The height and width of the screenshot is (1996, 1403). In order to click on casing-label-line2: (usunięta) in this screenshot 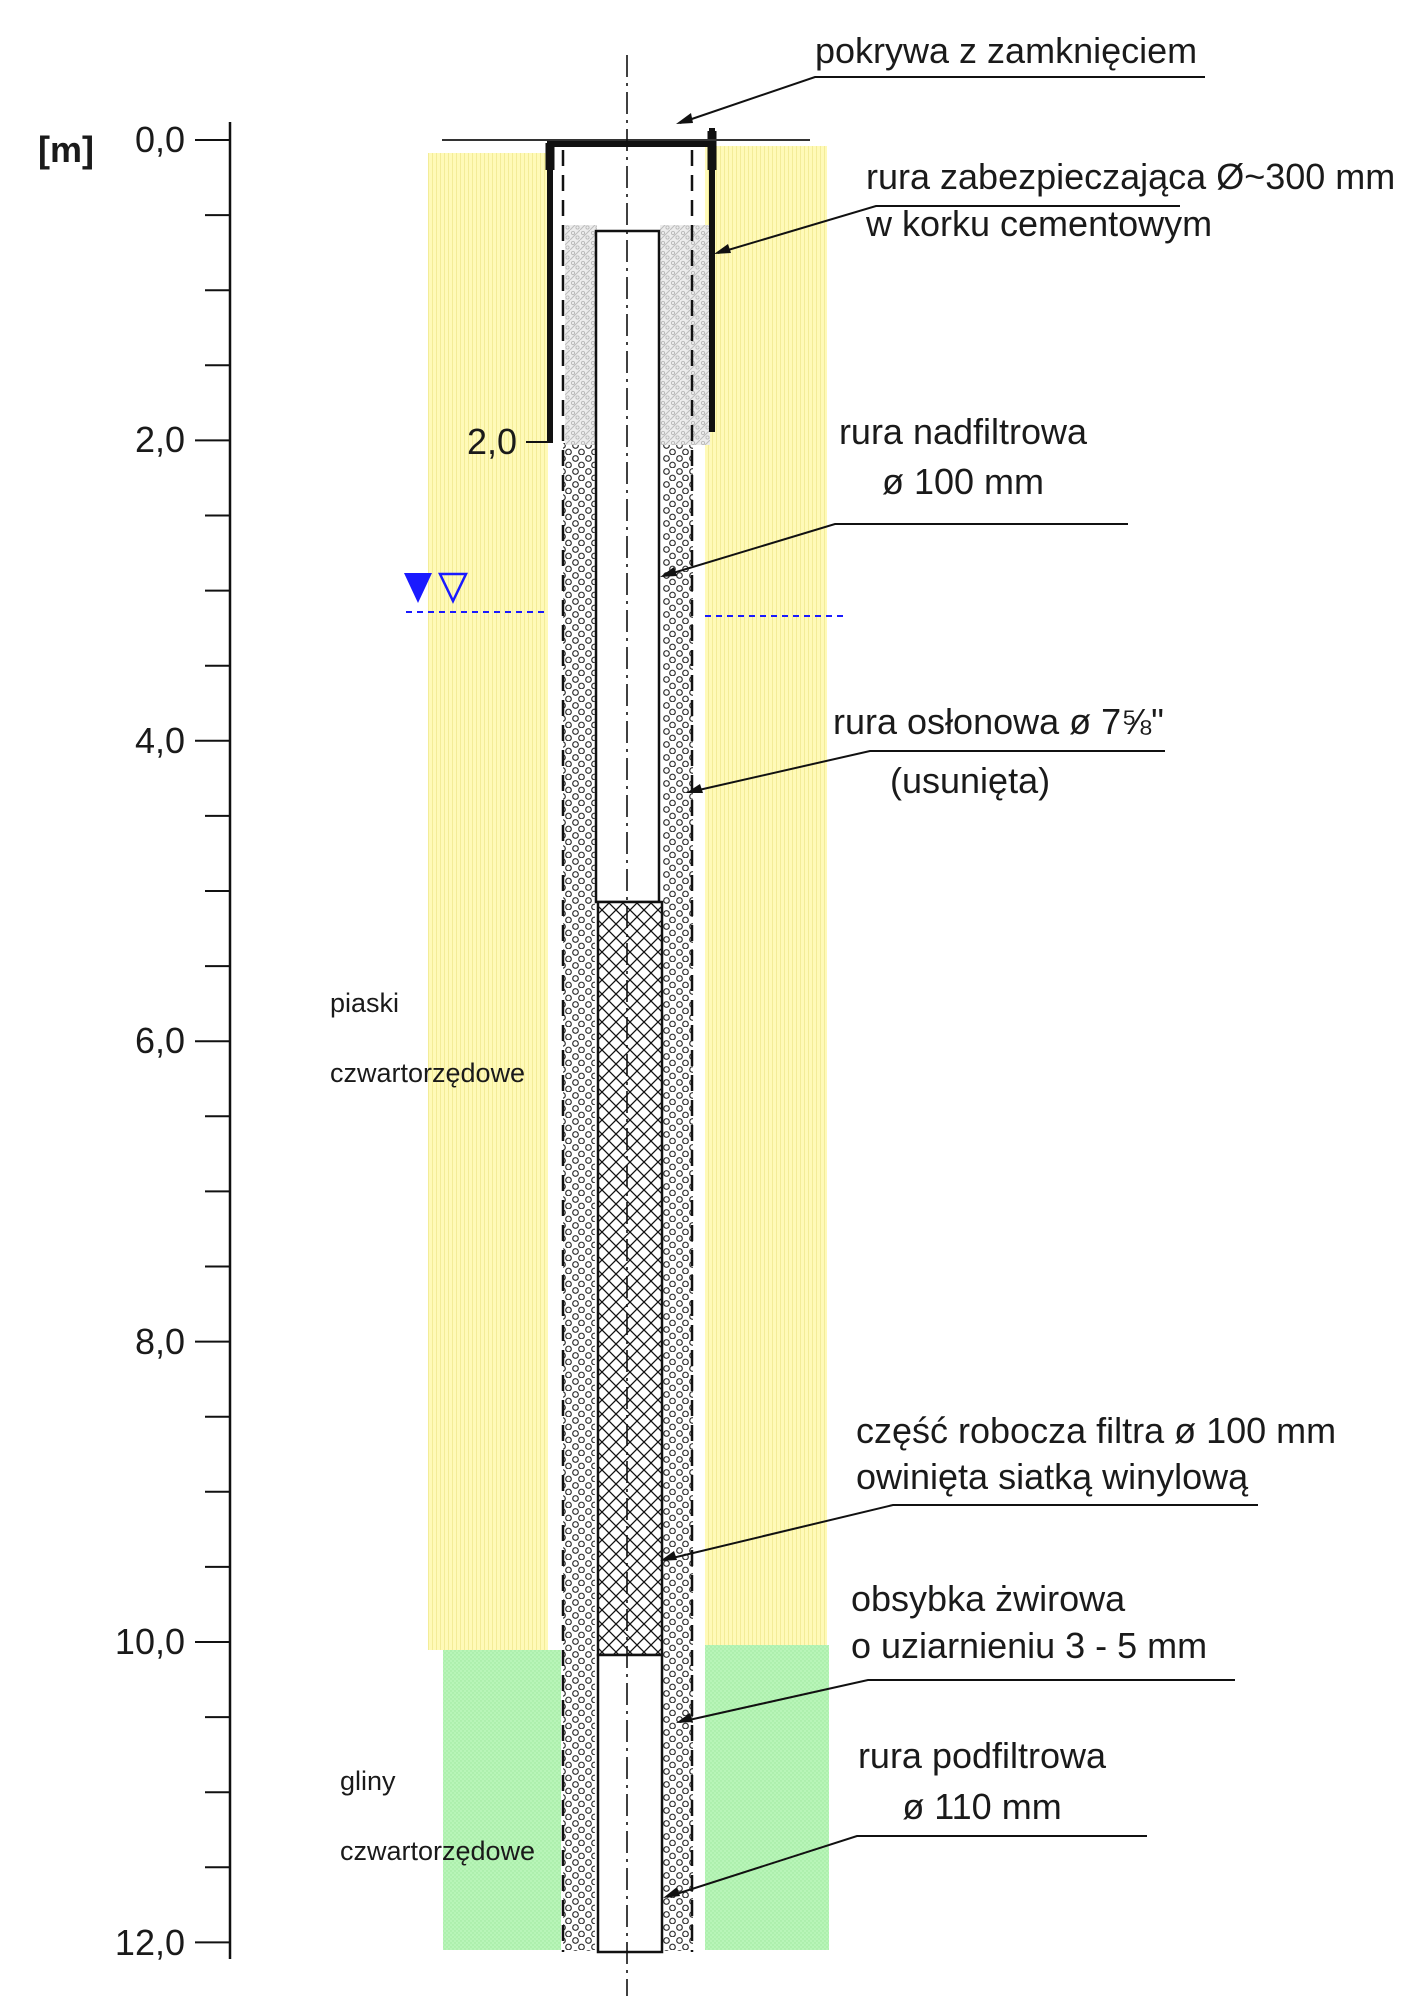, I will do `click(970, 780)`.